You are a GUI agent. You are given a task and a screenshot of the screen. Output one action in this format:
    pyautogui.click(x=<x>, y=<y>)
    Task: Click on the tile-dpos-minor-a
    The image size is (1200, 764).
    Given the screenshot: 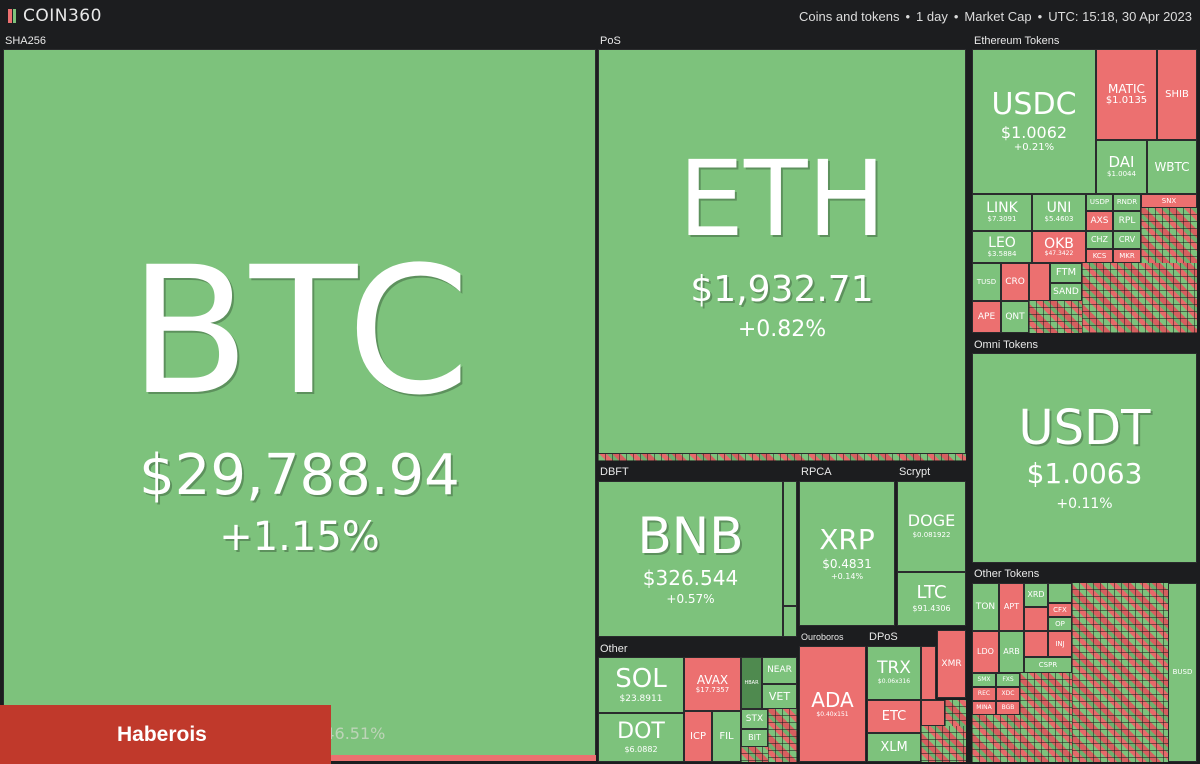 What is the action you would take?
    pyautogui.click(x=928, y=673)
    